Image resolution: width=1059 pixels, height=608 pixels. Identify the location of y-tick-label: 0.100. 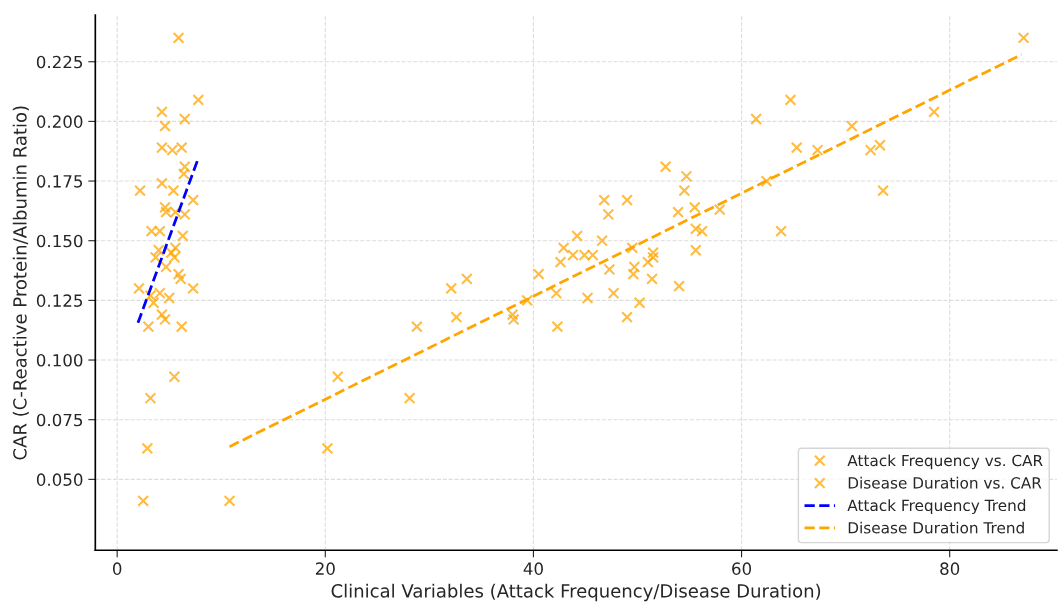
(59, 360).